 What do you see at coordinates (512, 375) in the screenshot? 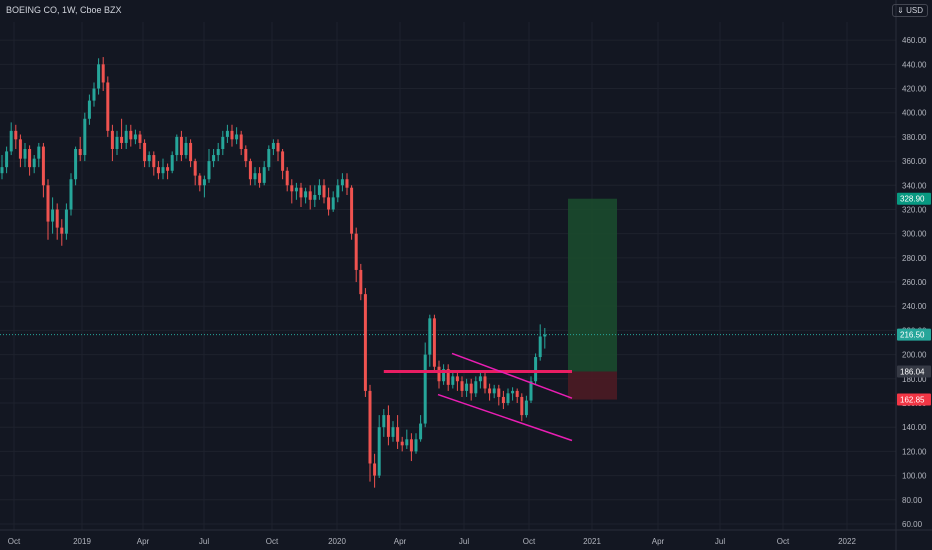
I see `channel-upper-line` at bounding box center [512, 375].